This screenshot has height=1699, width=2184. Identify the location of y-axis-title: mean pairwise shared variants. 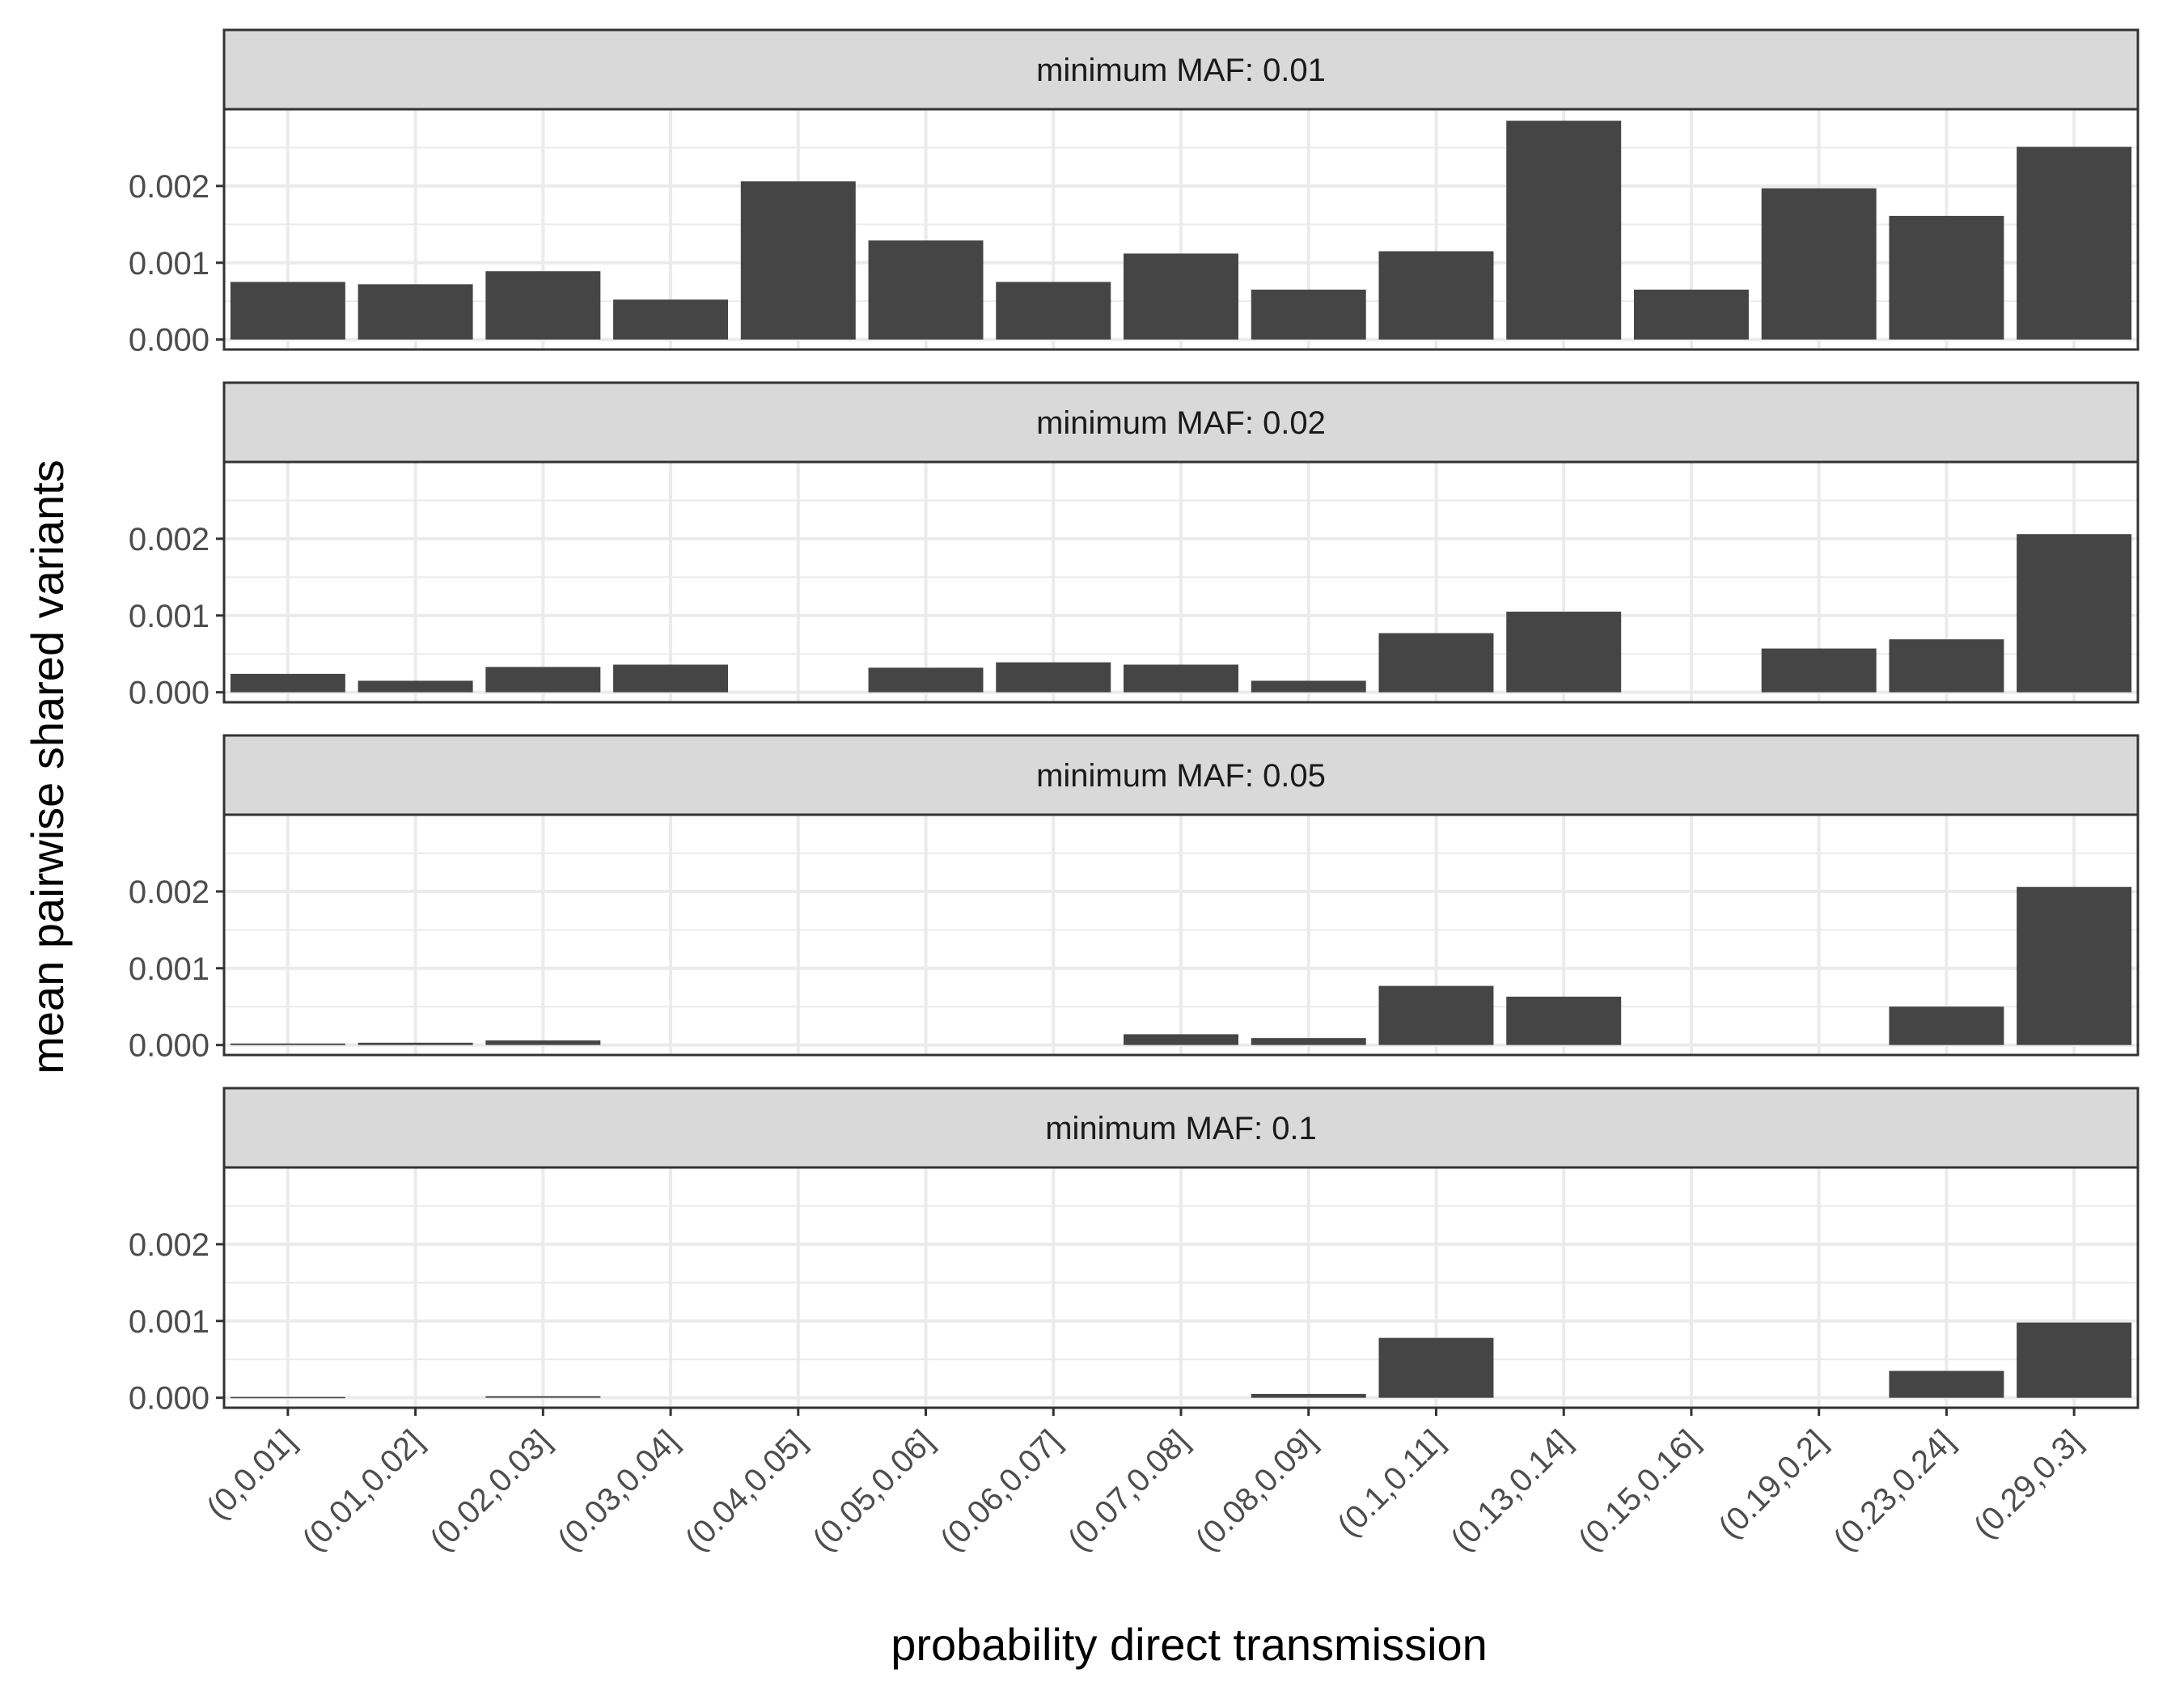
(47, 767).